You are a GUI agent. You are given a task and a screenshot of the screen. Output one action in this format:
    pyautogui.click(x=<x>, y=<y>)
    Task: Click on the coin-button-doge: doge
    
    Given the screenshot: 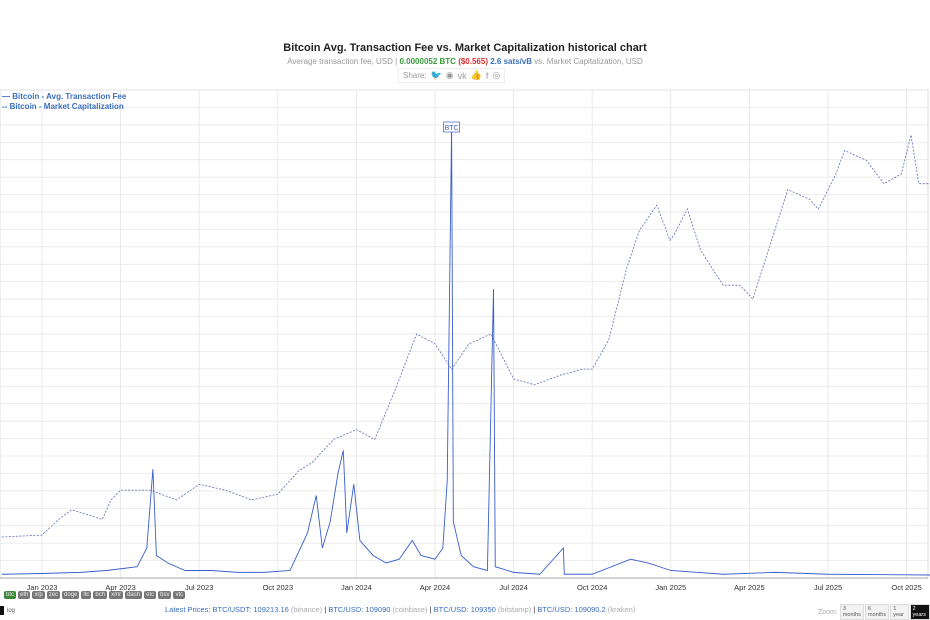 What is the action you would take?
    pyautogui.click(x=71, y=595)
    